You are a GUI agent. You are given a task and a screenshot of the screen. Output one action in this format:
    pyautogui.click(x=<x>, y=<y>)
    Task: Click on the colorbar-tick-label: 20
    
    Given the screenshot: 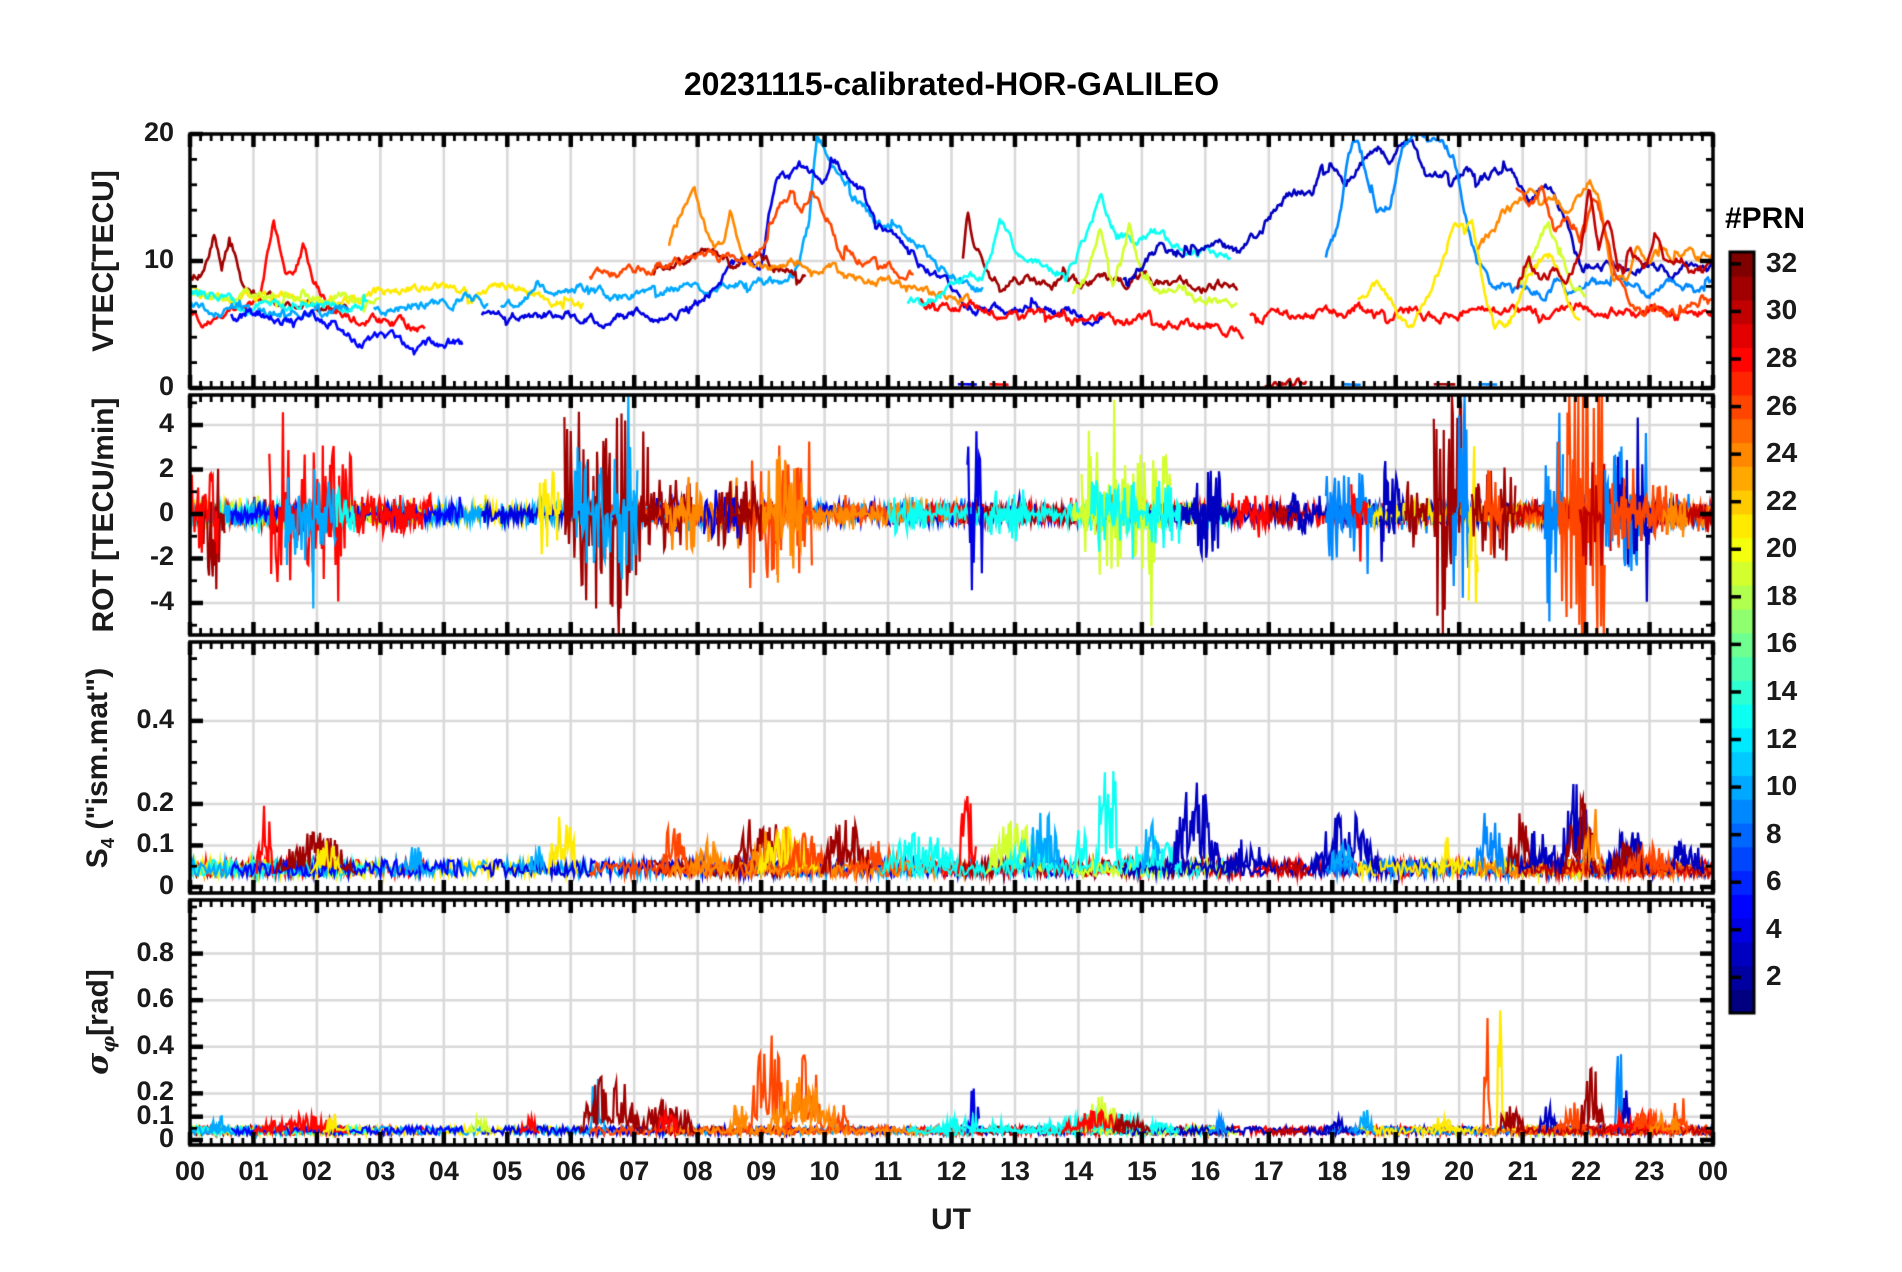 What is the action you would take?
    pyautogui.click(x=1782, y=548)
    